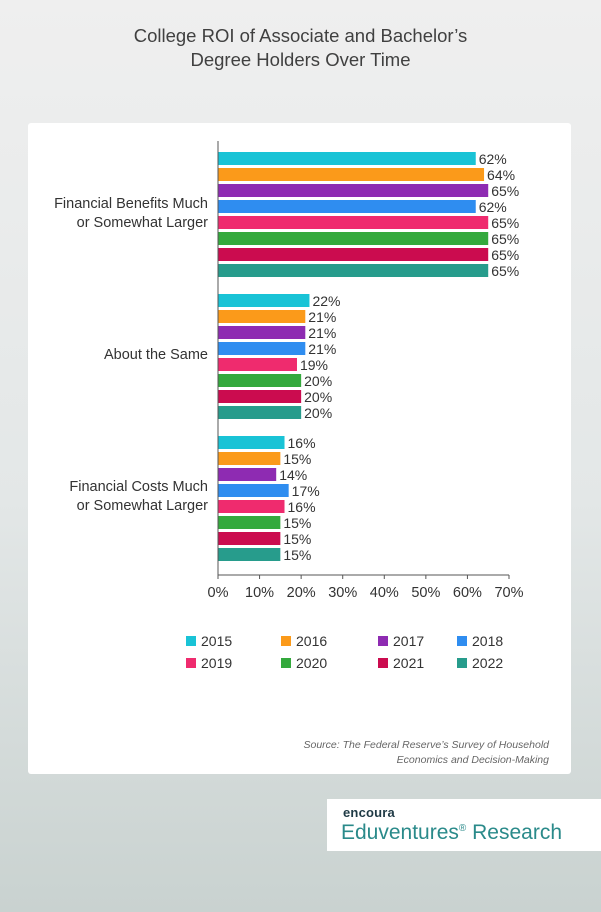 The height and width of the screenshot is (912, 601). I want to click on legend-label: 2015, so click(217, 641).